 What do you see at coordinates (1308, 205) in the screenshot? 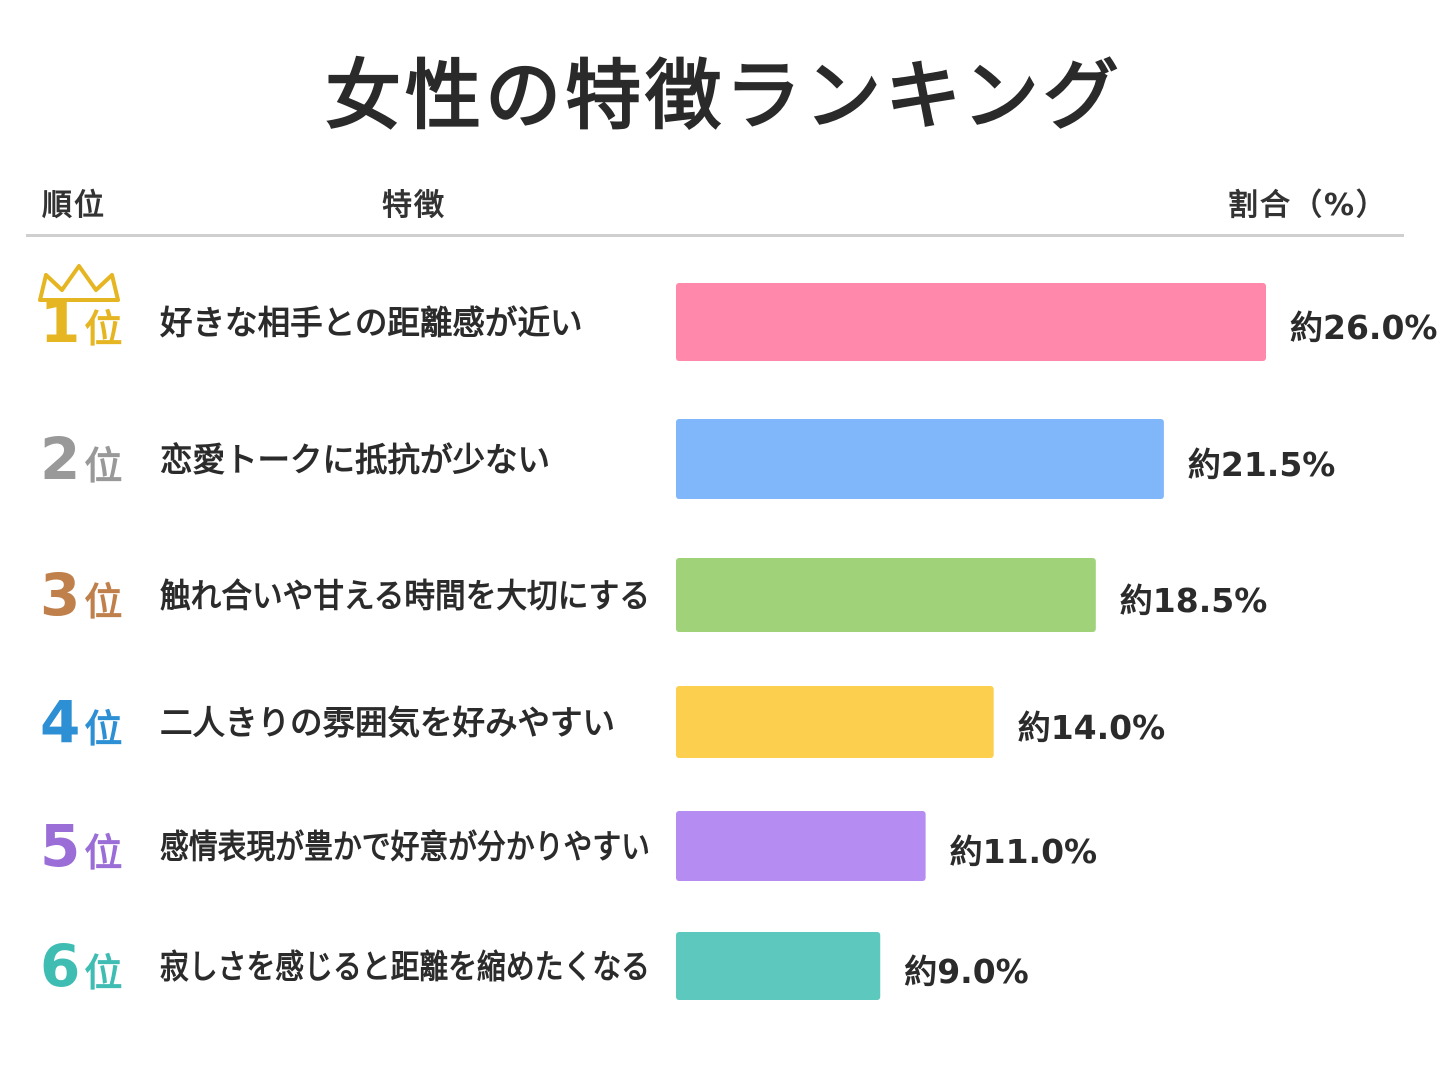
I see `header-ratio: 割合（%）` at bounding box center [1308, 205].